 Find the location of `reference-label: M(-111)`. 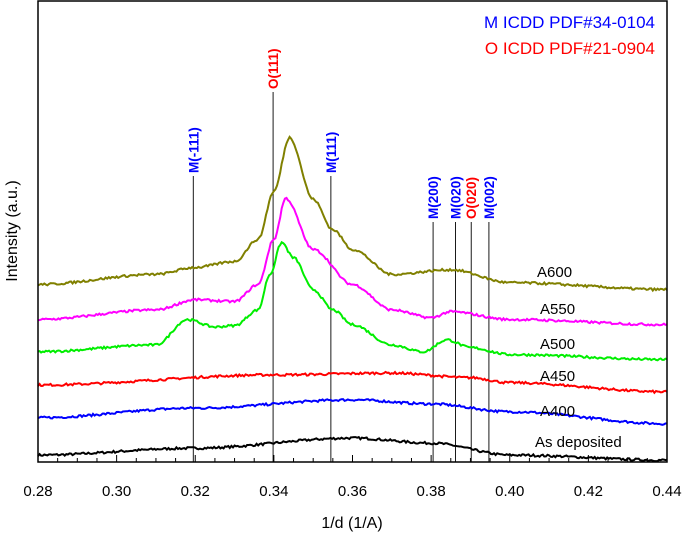

reference-label: M(-111) is located at coordinates (193, 150).